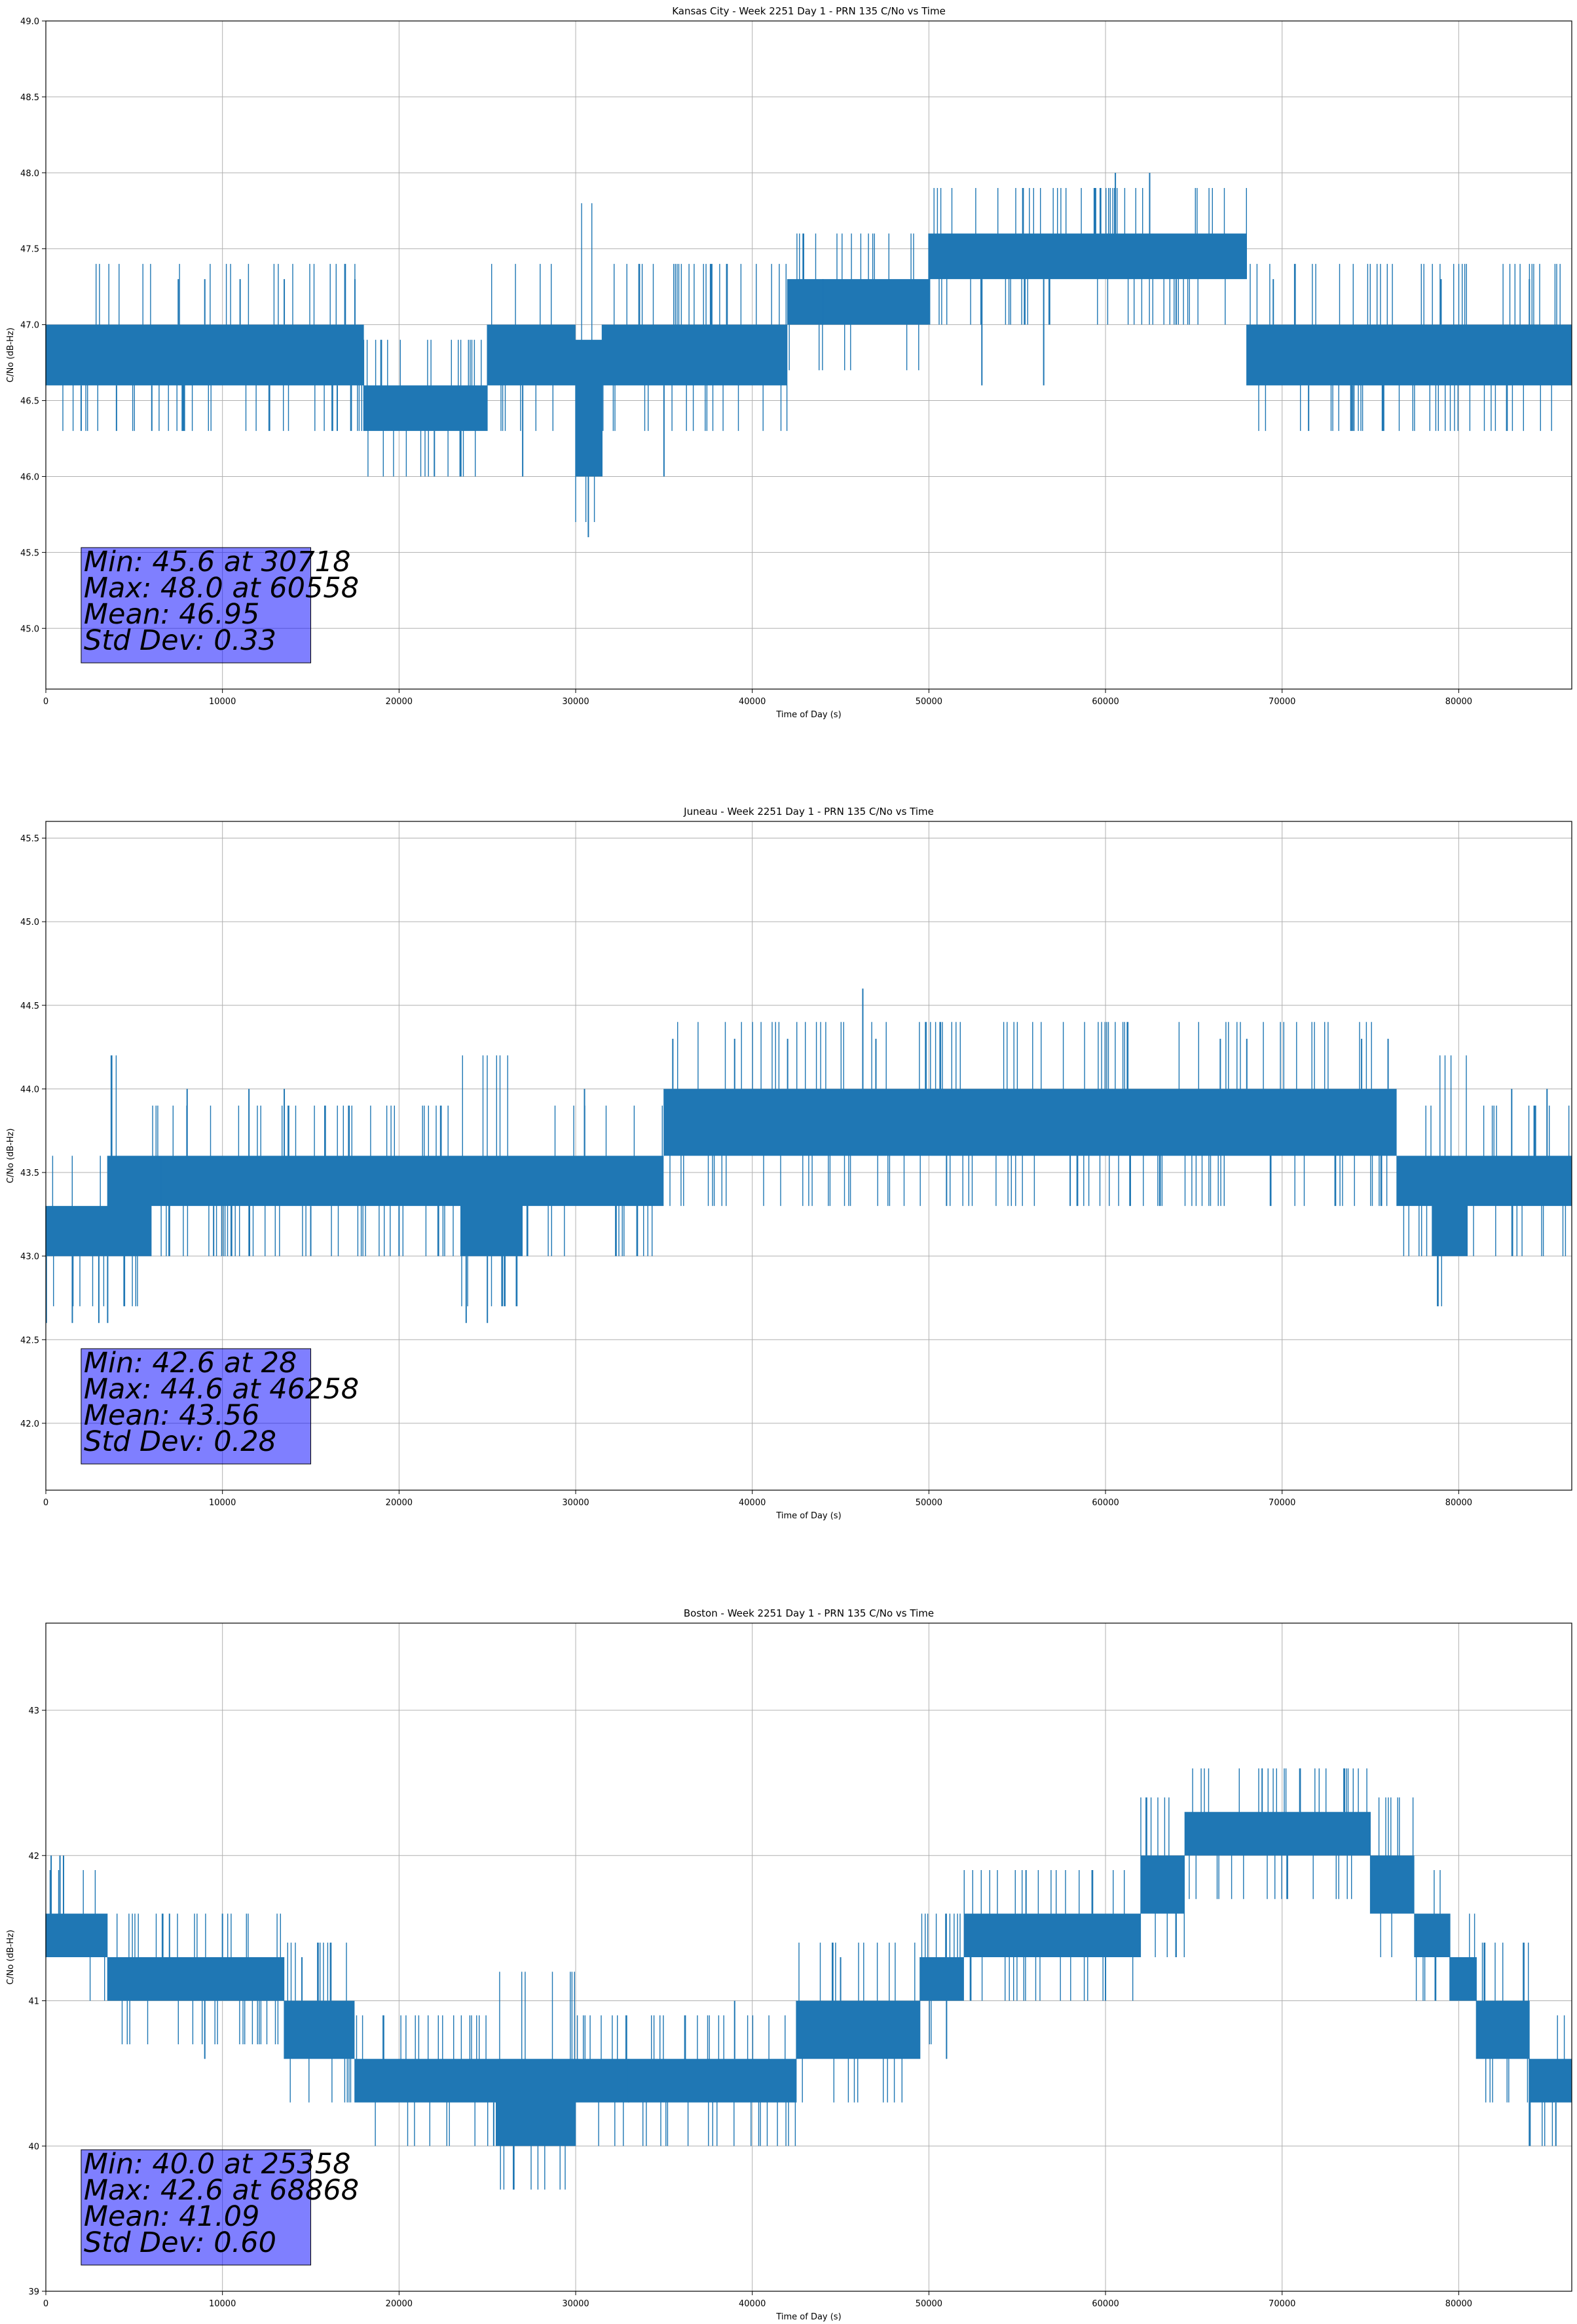  I want to click on y-tick-label: 47.5, so click(29, 250).